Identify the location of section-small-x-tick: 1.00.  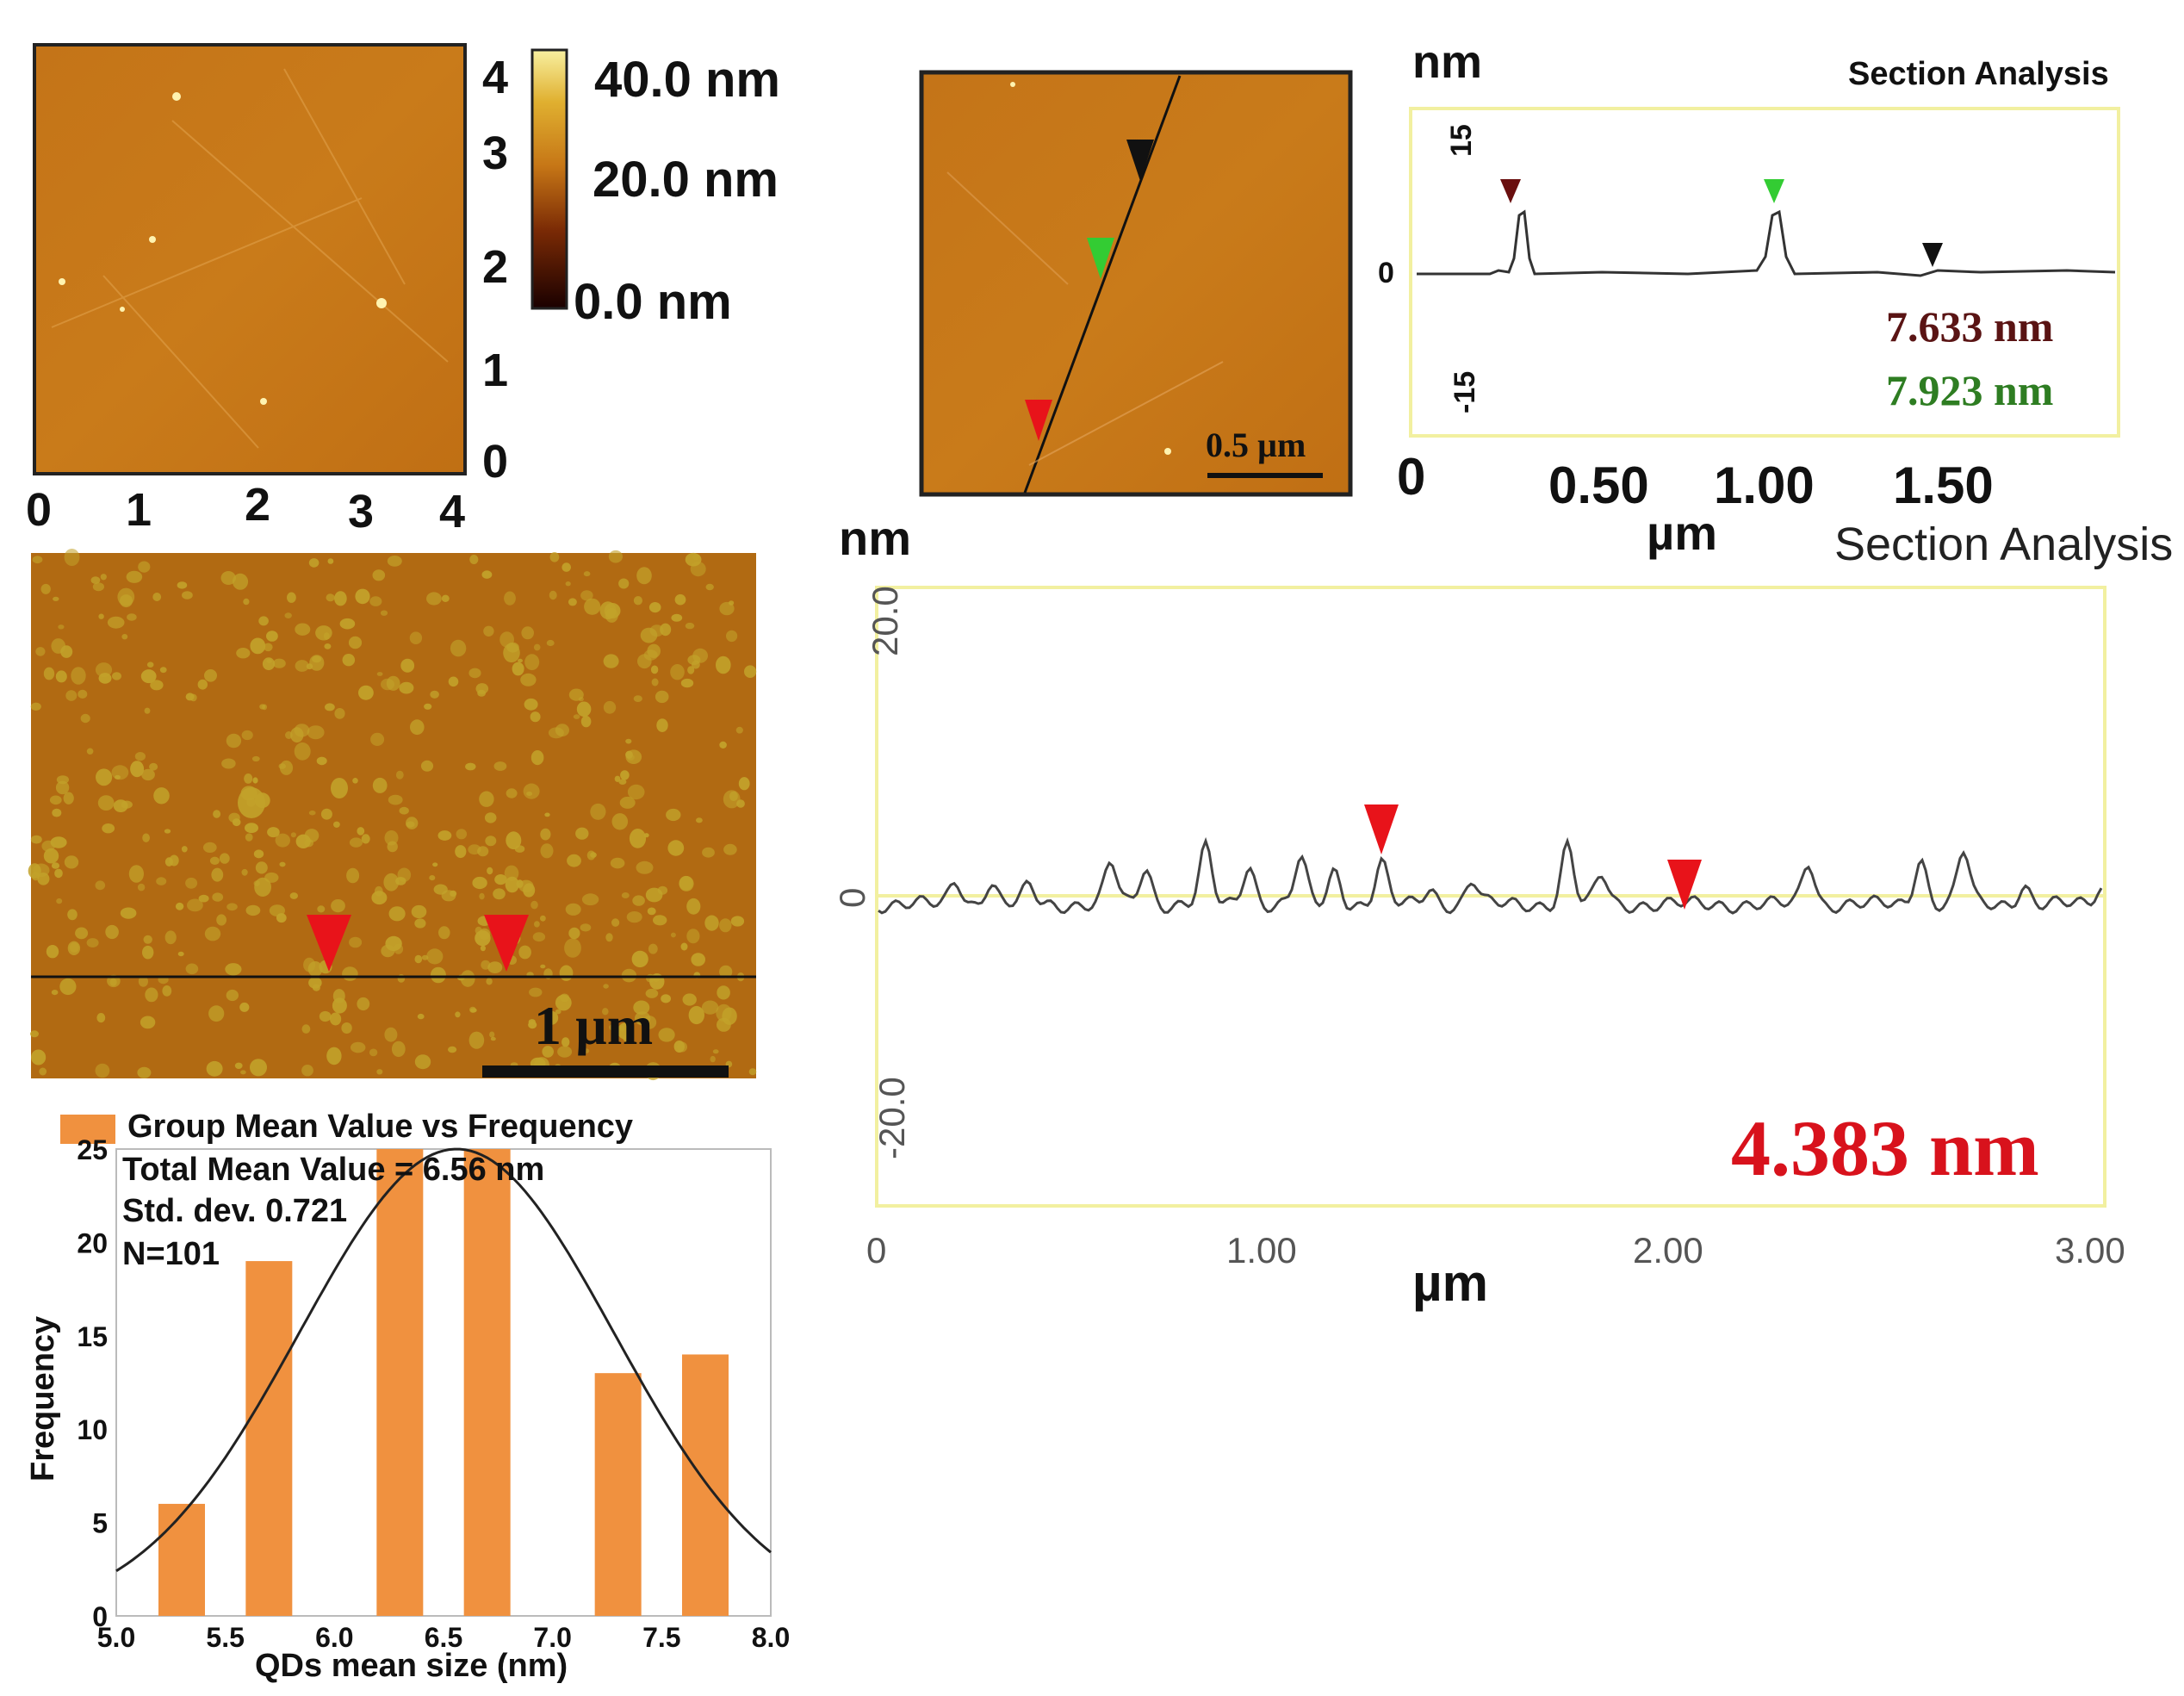
(1765, 485).